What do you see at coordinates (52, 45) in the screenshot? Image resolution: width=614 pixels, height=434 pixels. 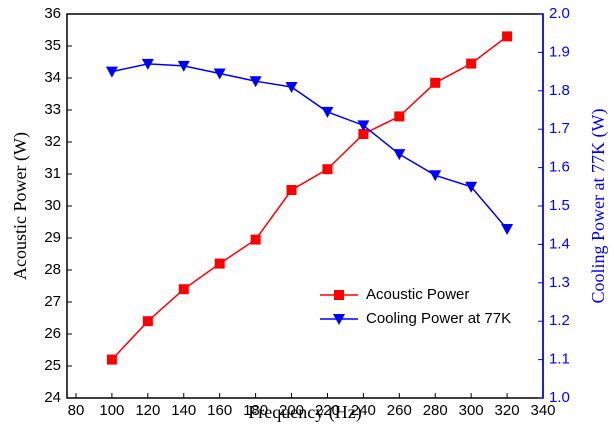 I see `y-tick-label: 35` at bounding box center [52, 45].